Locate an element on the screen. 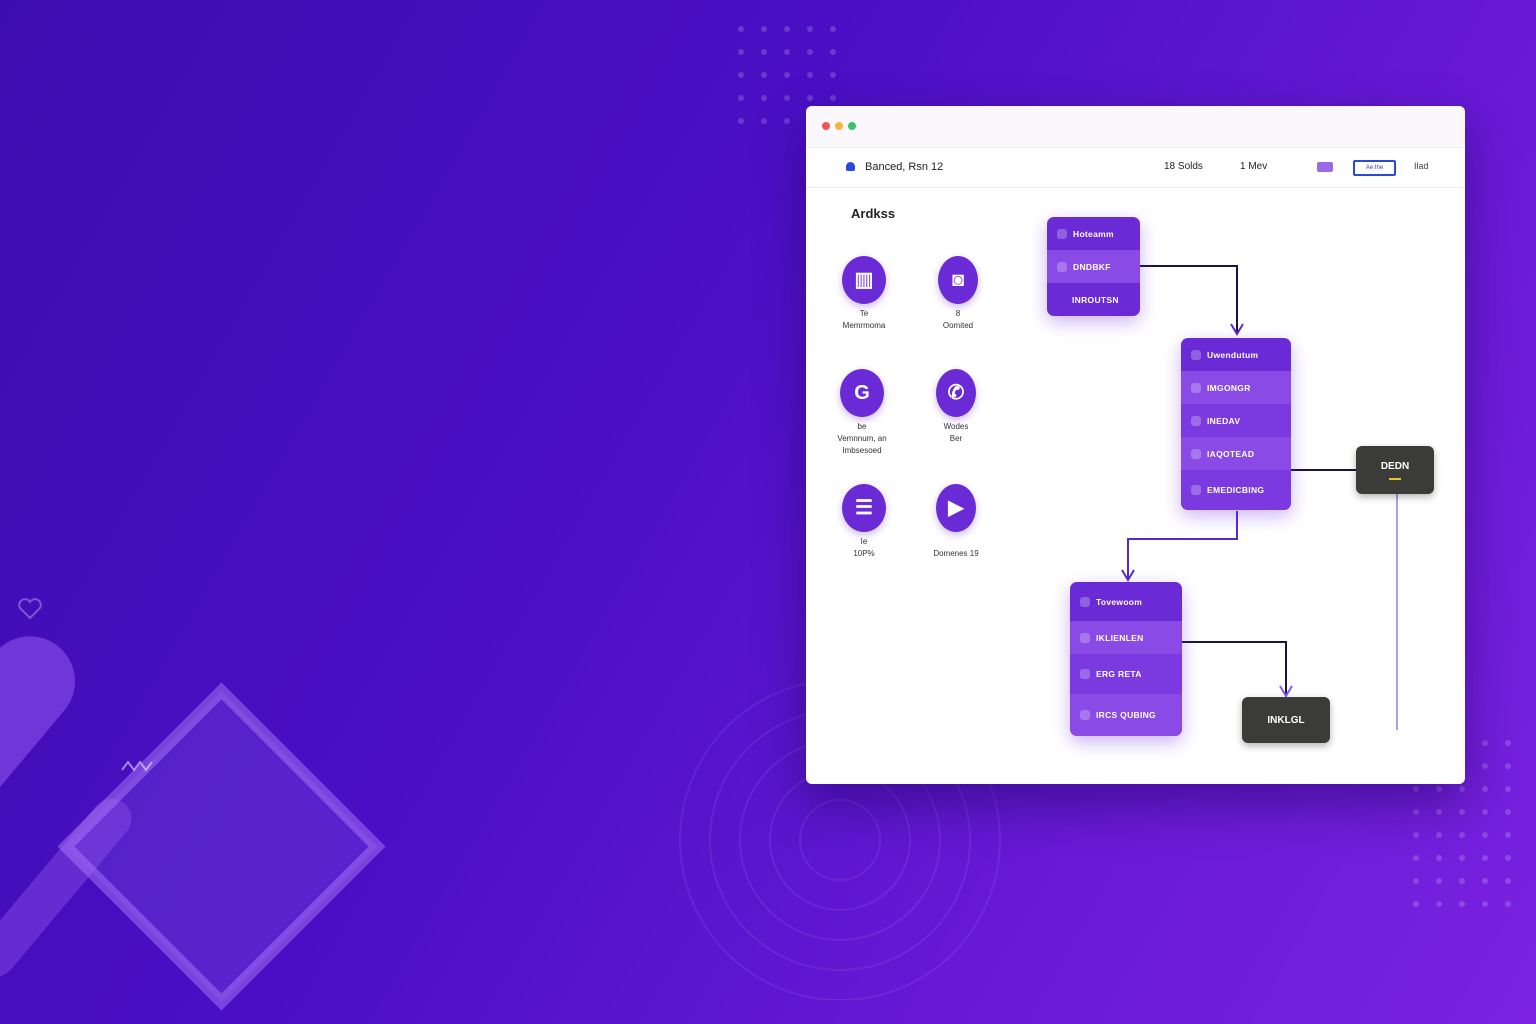 The width and height of the screenshot is (1536, 1024). app-item: ▥ Te Memrmoma is located at coordinates (864, 294).